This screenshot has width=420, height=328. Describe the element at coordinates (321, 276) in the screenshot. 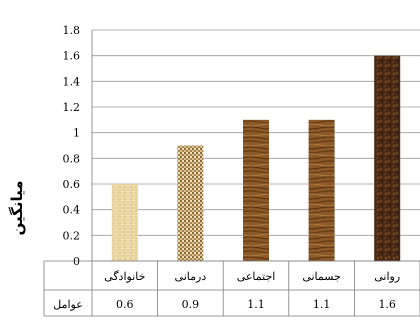

I see `x-tick-label: جسمانی` at that location.